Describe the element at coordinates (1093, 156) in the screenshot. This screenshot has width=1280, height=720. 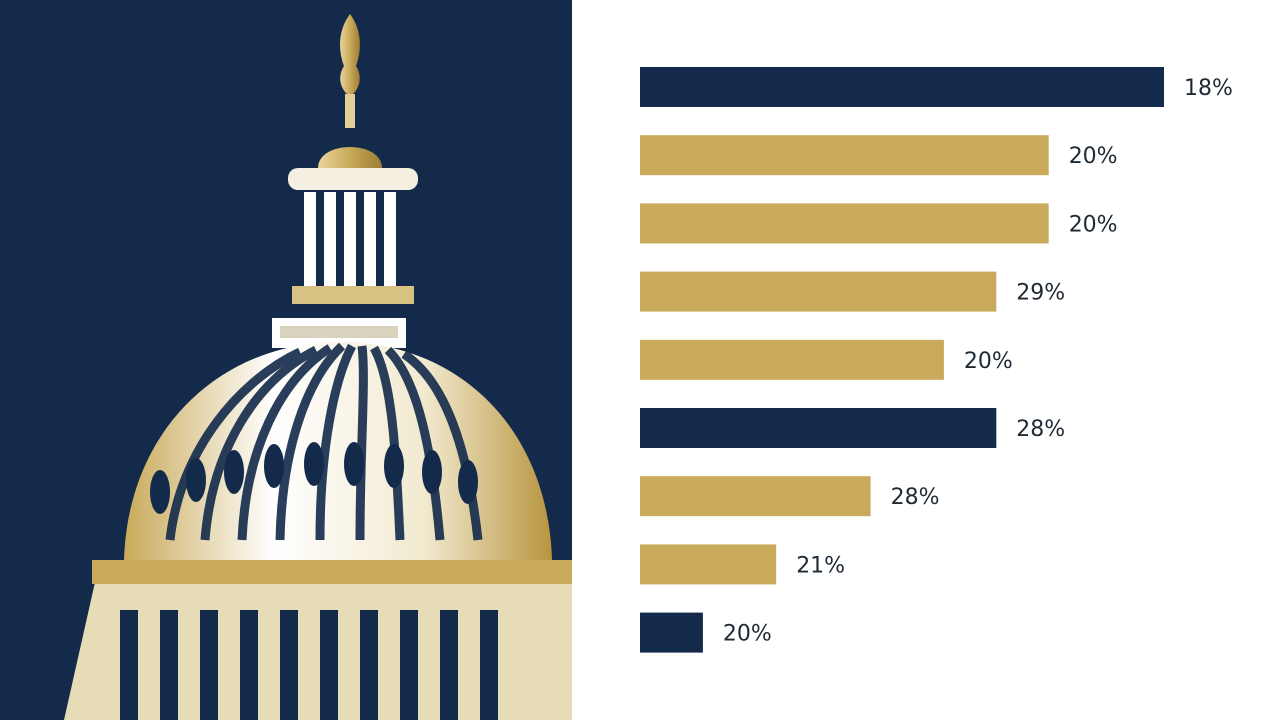
I see `bar-label-2: 20%` at that location.